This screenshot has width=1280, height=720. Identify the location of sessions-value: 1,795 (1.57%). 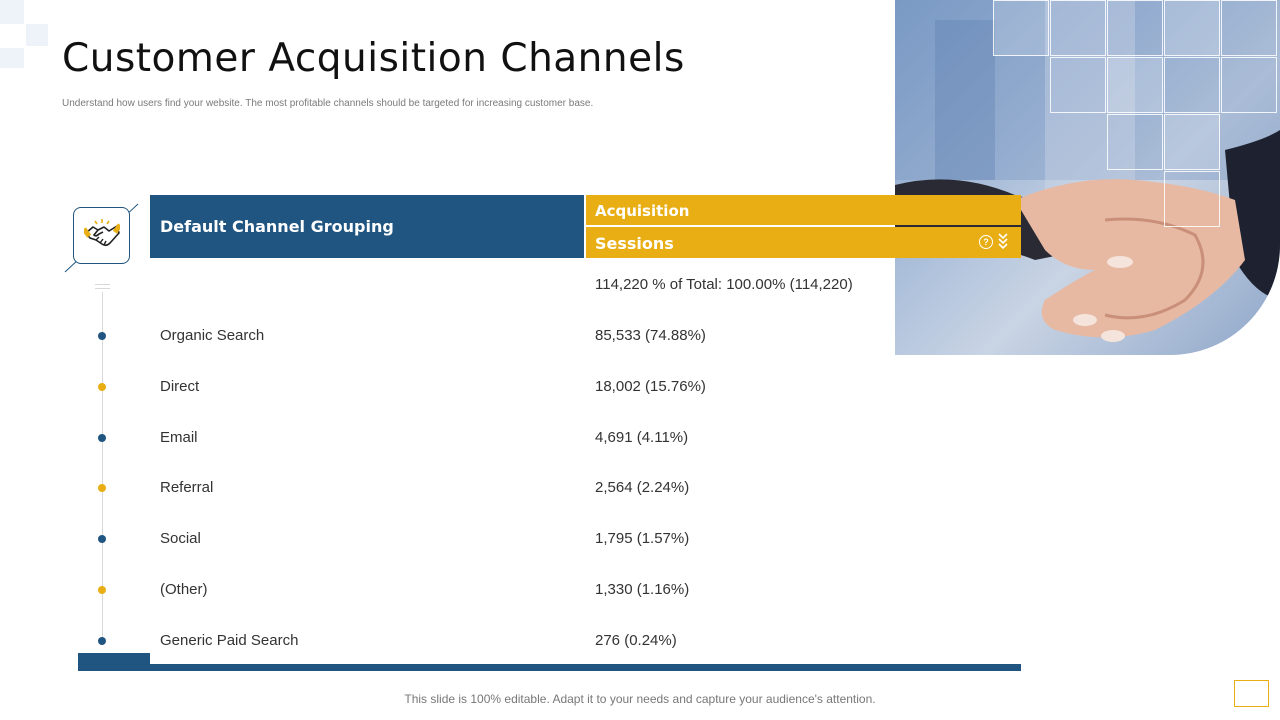
(642, 539).